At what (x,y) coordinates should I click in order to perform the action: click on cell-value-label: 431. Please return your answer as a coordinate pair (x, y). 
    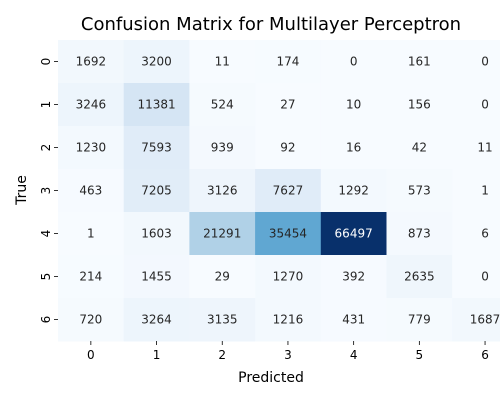
    Looking at the image, I should click on (353, 320).